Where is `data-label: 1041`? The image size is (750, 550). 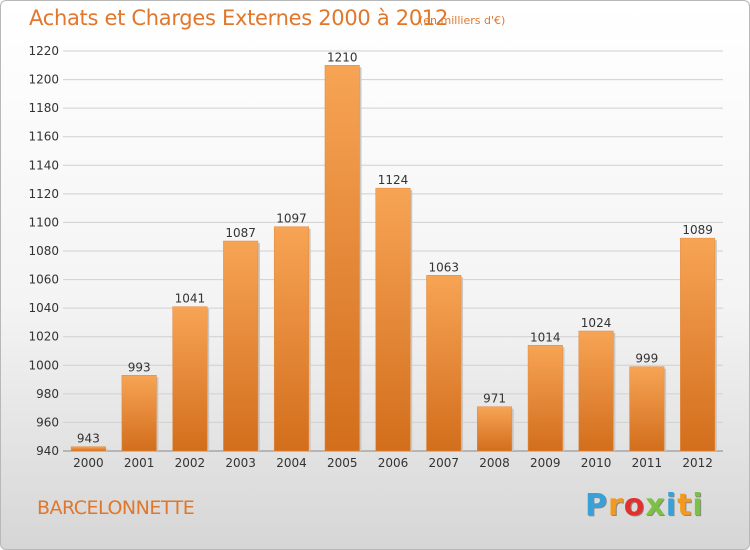 data-label: 1041 is located at coordinates (190, 299).